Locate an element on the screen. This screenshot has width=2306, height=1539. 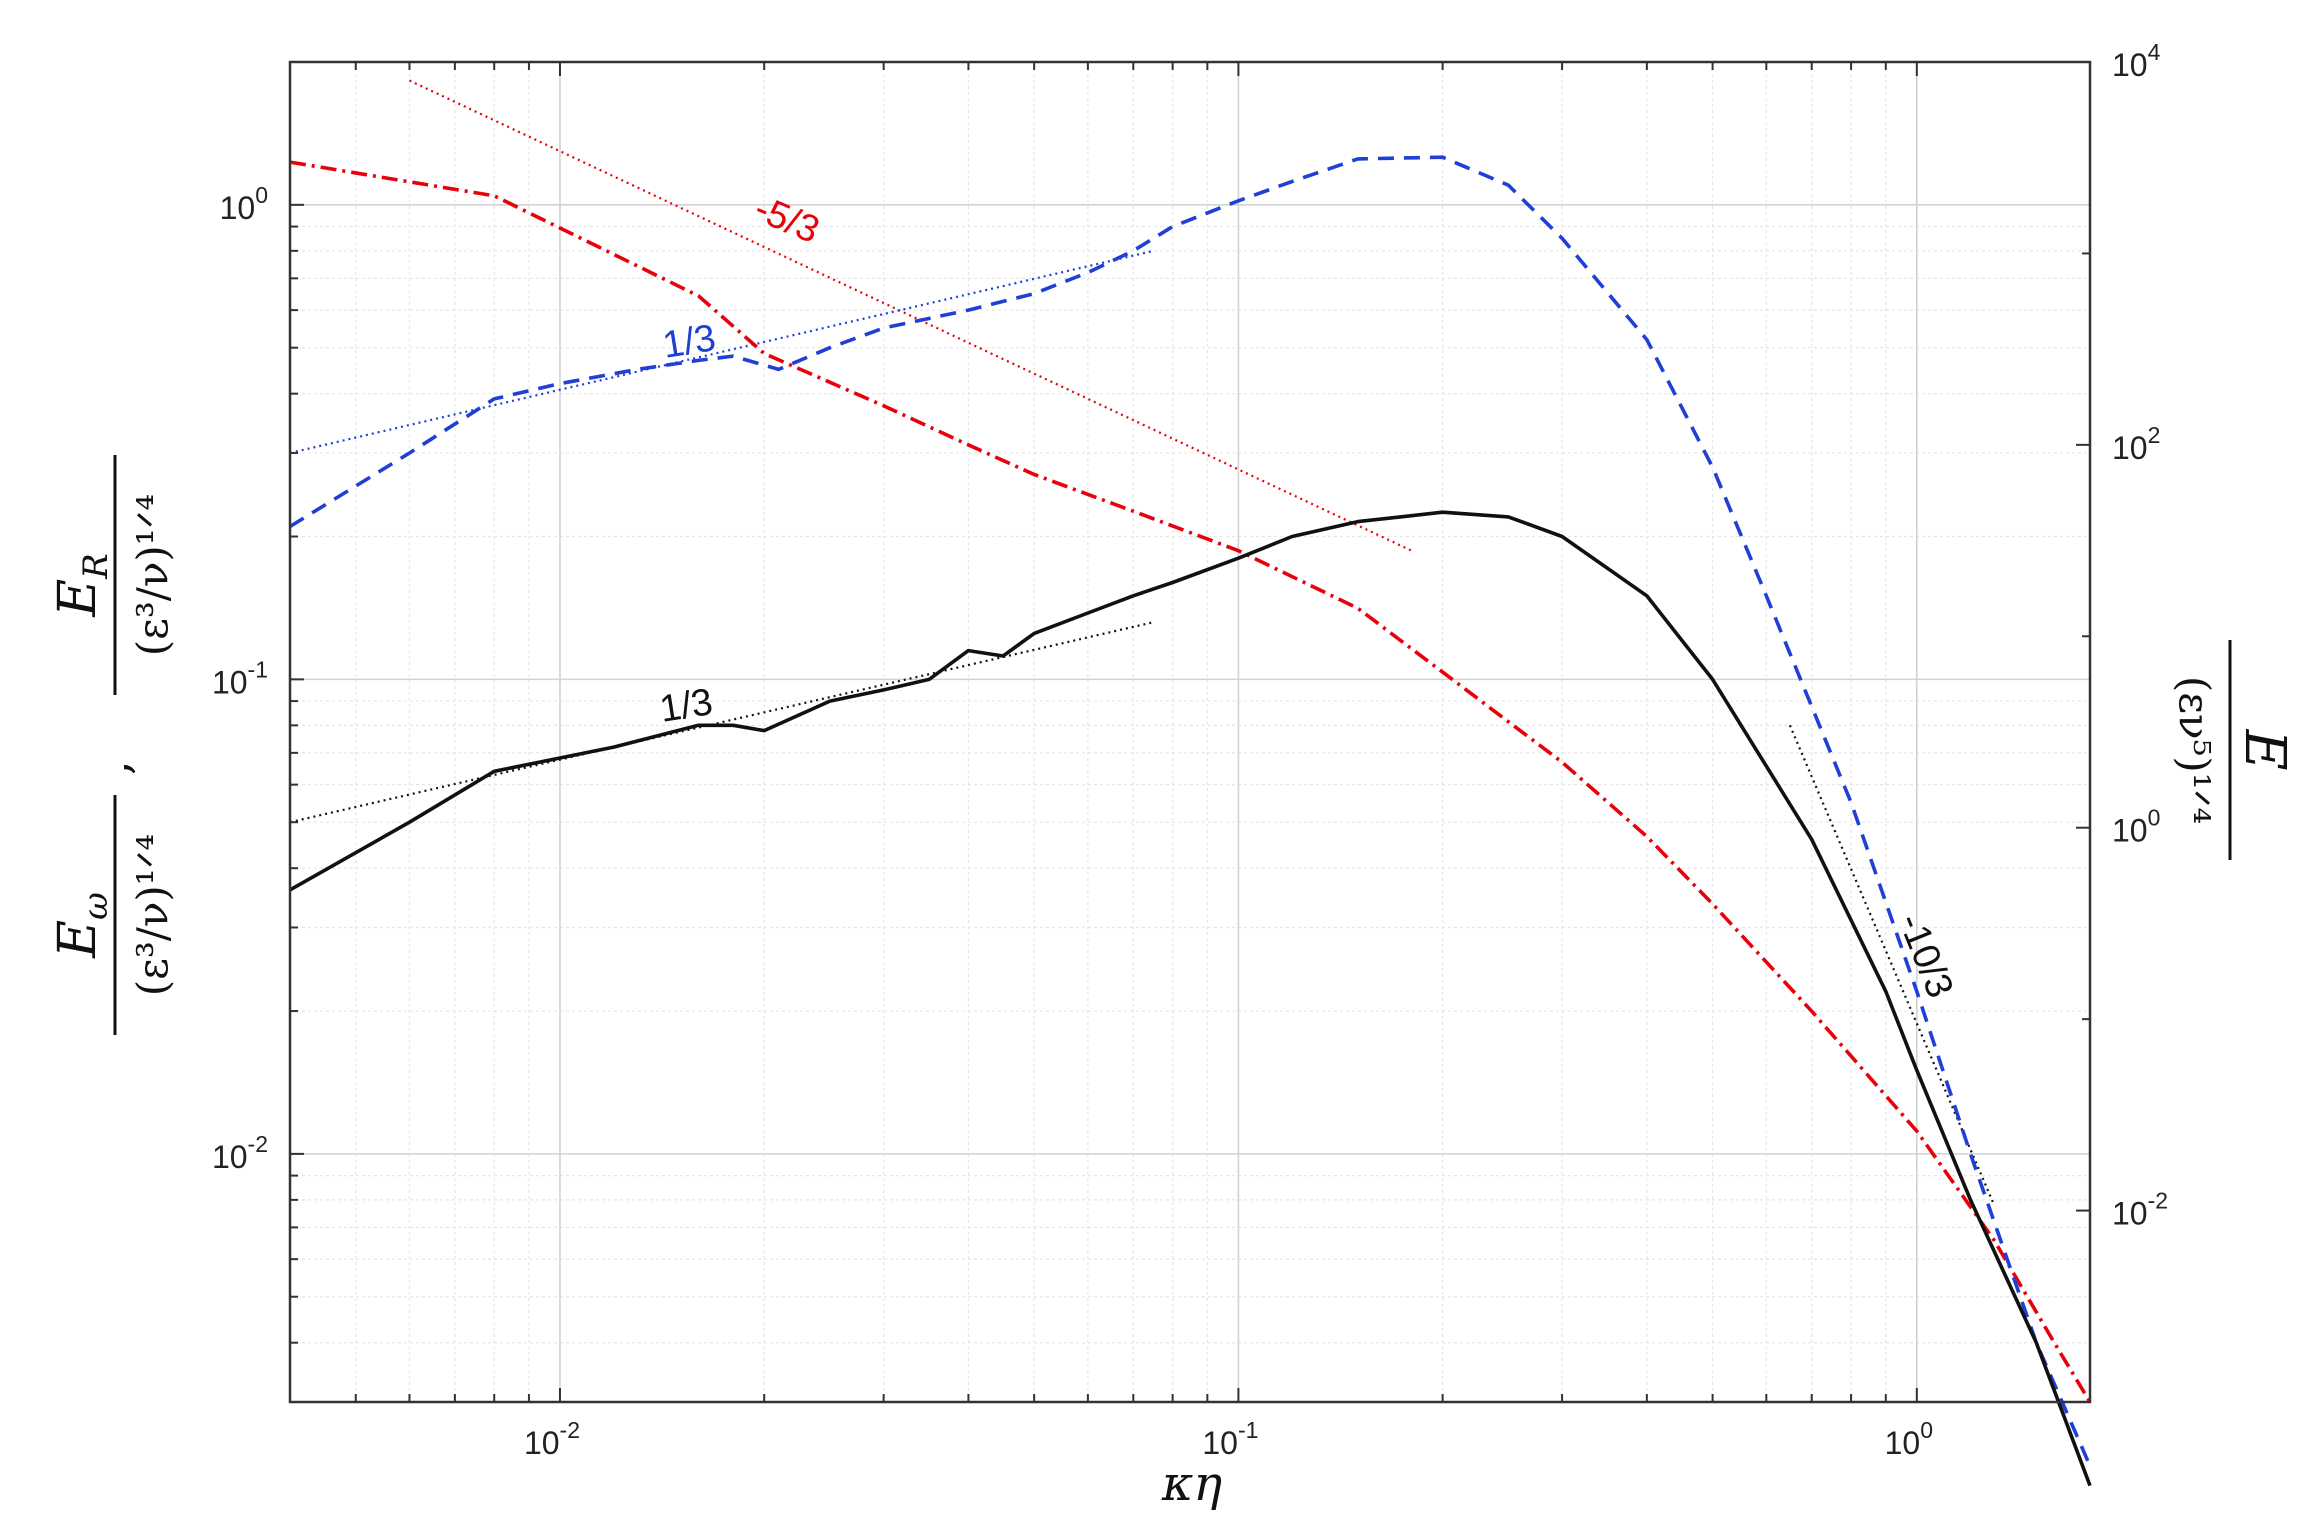
x-tick-label: 10⁻² is located at coordinates (552, 1439).